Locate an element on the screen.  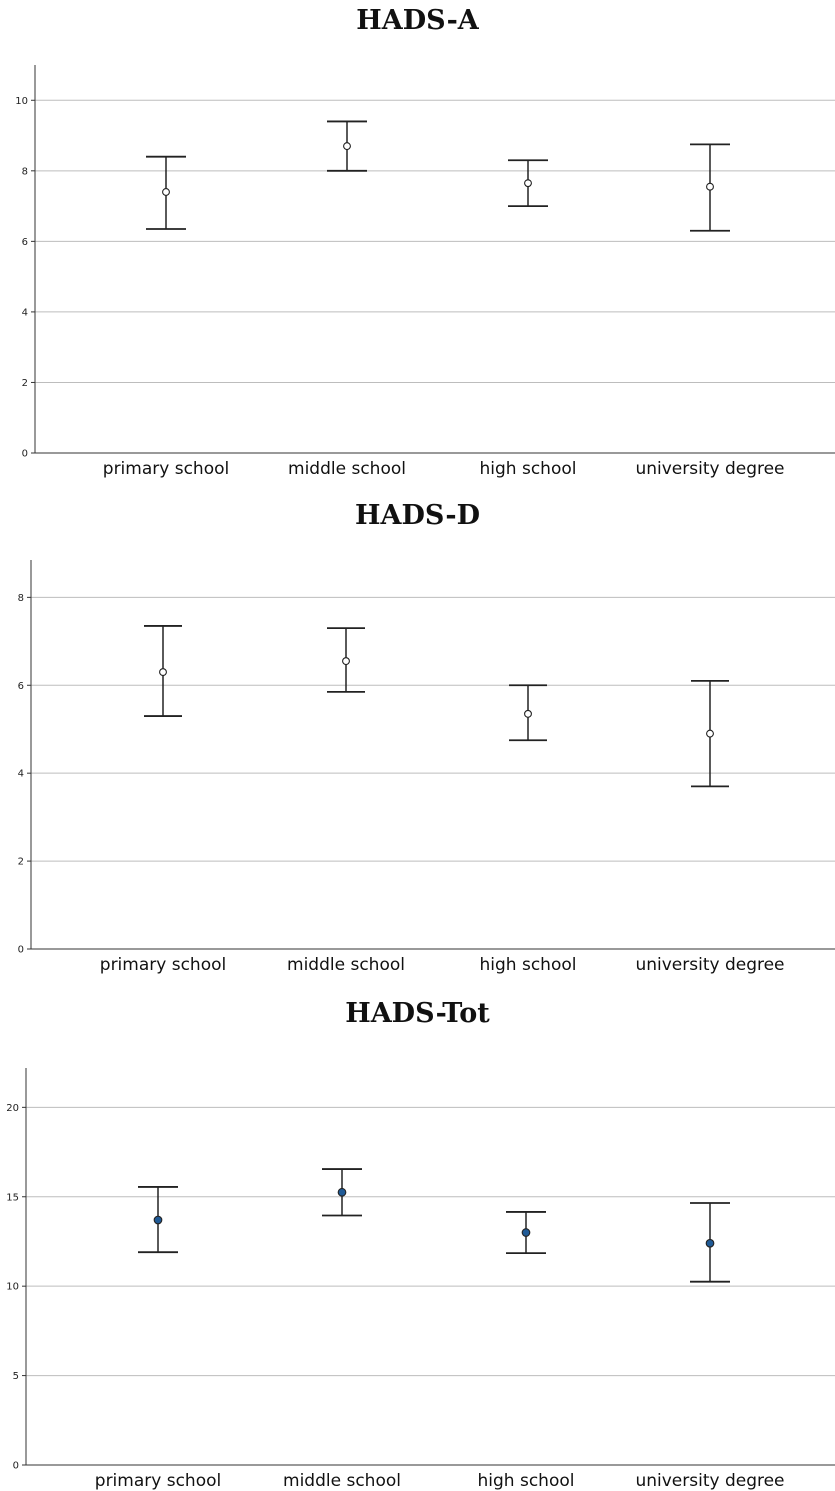
y-tick-label: 20 is located at coordinates (12, 1108).